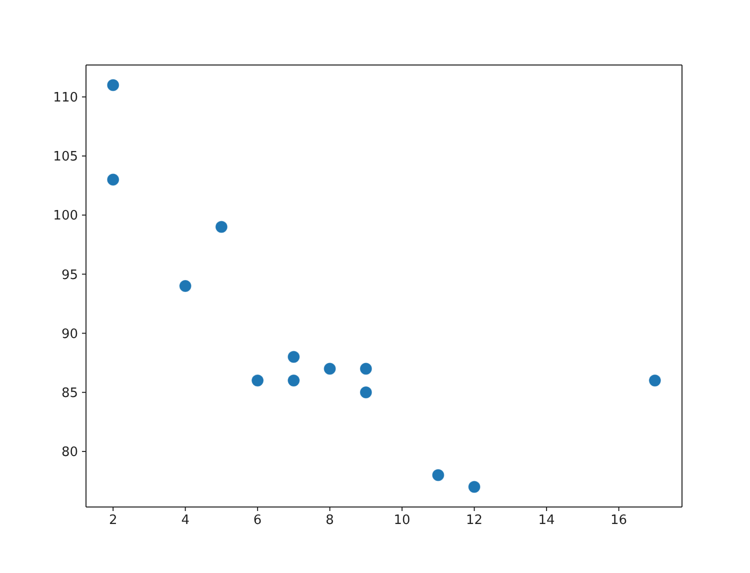  I want to click on x-tick-label: 6, so click(257, 520).